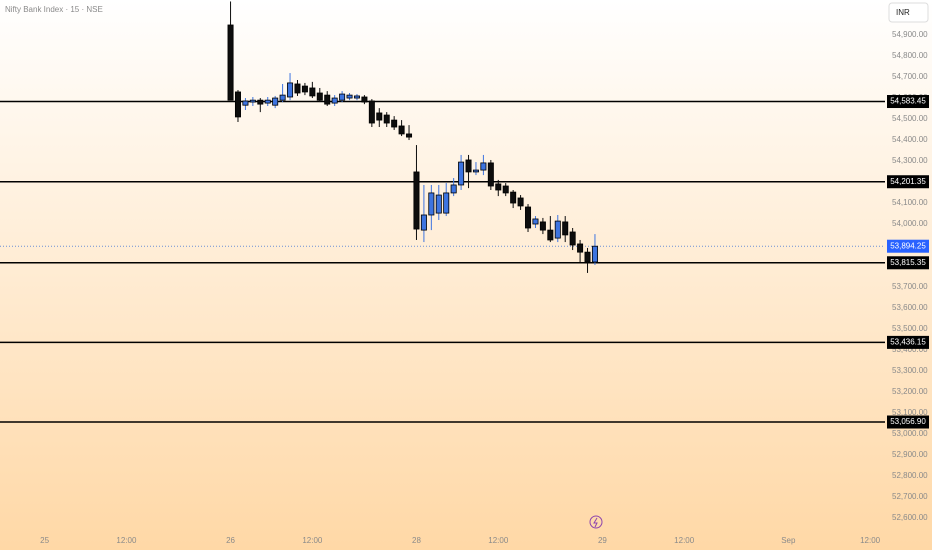 The width and height of the screenshot is (932, 555). Describe the element at coordinates (54, 9) in the screenshot. I see `chart-title: Nifty Bank Index · 15 · NSE` at that location.